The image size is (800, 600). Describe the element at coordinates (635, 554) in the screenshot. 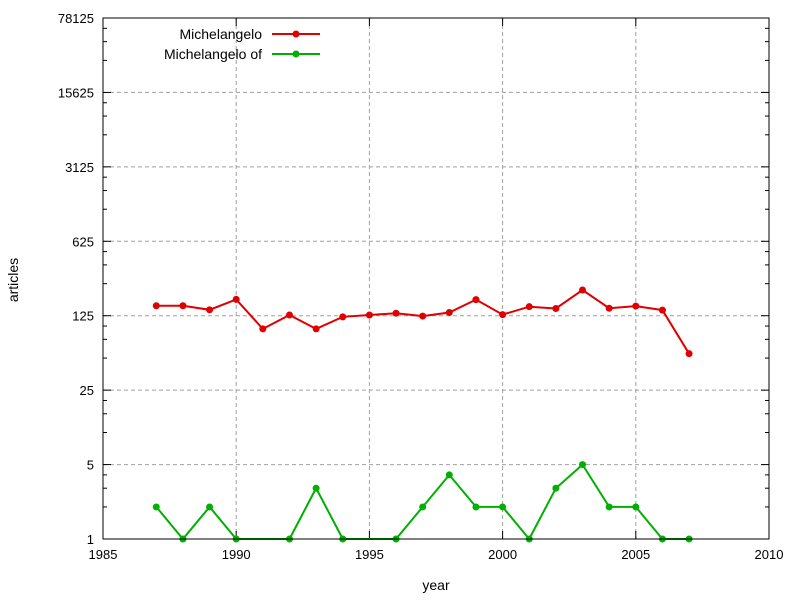

I see `x-tick-label: 2005` at that location.